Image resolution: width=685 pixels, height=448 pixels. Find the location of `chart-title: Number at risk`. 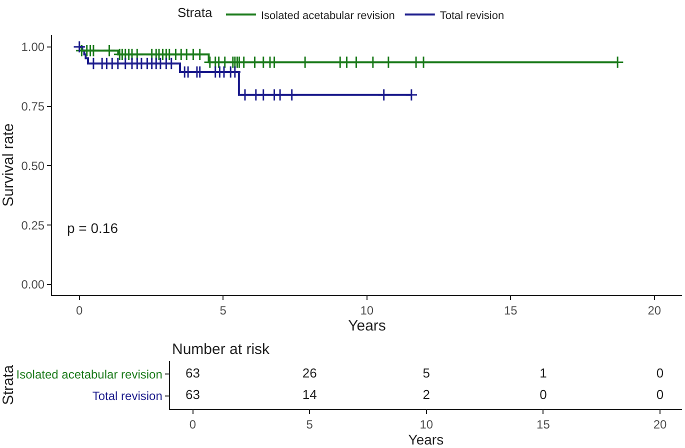

chart-title: Number at risk is located at coordinates (221, 349).